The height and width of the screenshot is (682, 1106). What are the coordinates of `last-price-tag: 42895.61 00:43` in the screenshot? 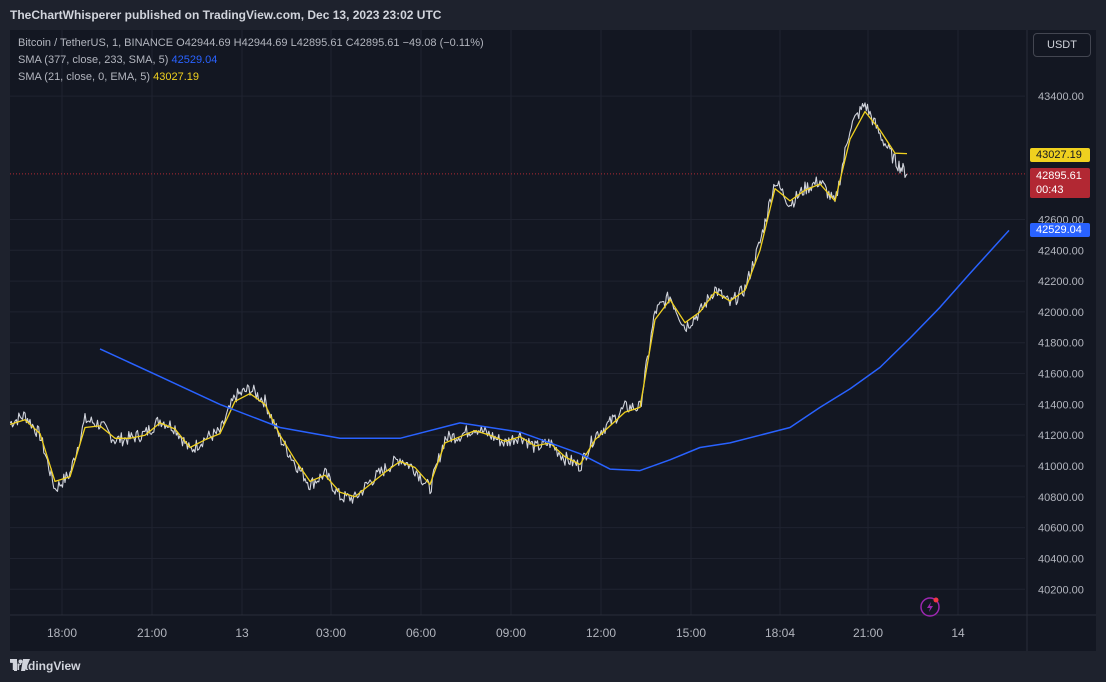 It's located at (1060, 183).